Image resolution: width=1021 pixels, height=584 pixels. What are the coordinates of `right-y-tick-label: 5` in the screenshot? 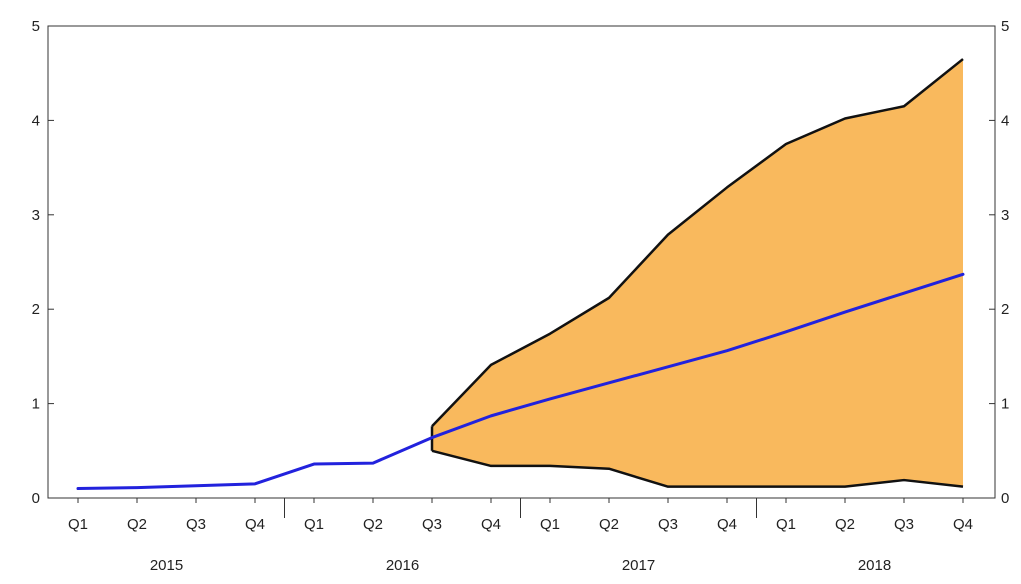 It's located at (1005, 26).